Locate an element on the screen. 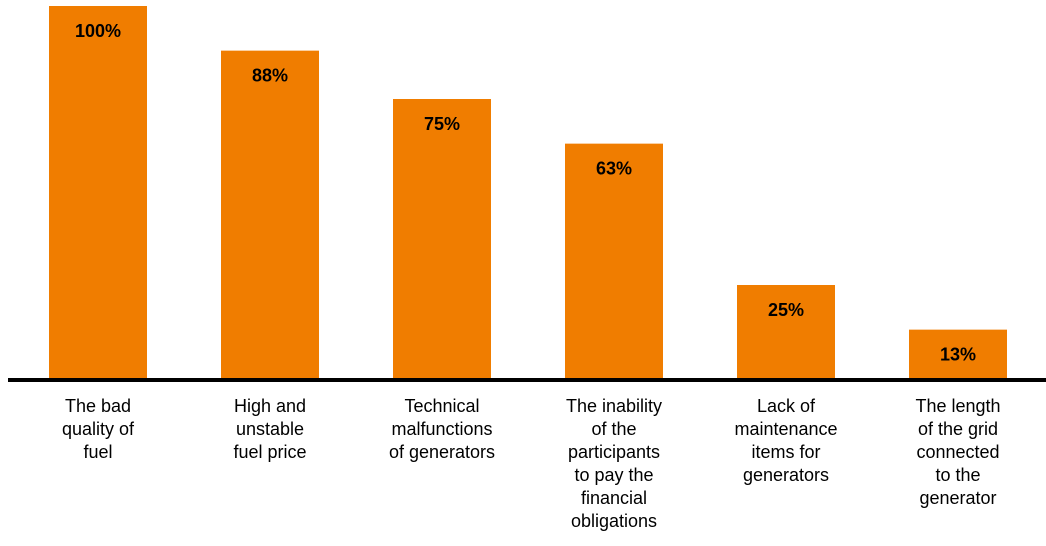 This screenshot has width=1046, height=546. category-label-line: generator is located at coordinates (957, 498).